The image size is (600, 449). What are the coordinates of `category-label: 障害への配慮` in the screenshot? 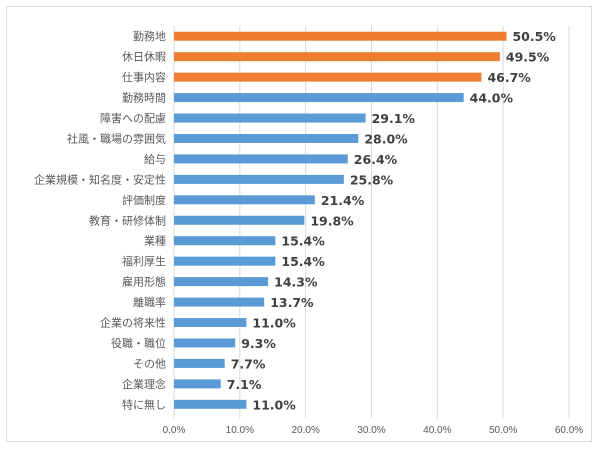 It's located at (133, 118).